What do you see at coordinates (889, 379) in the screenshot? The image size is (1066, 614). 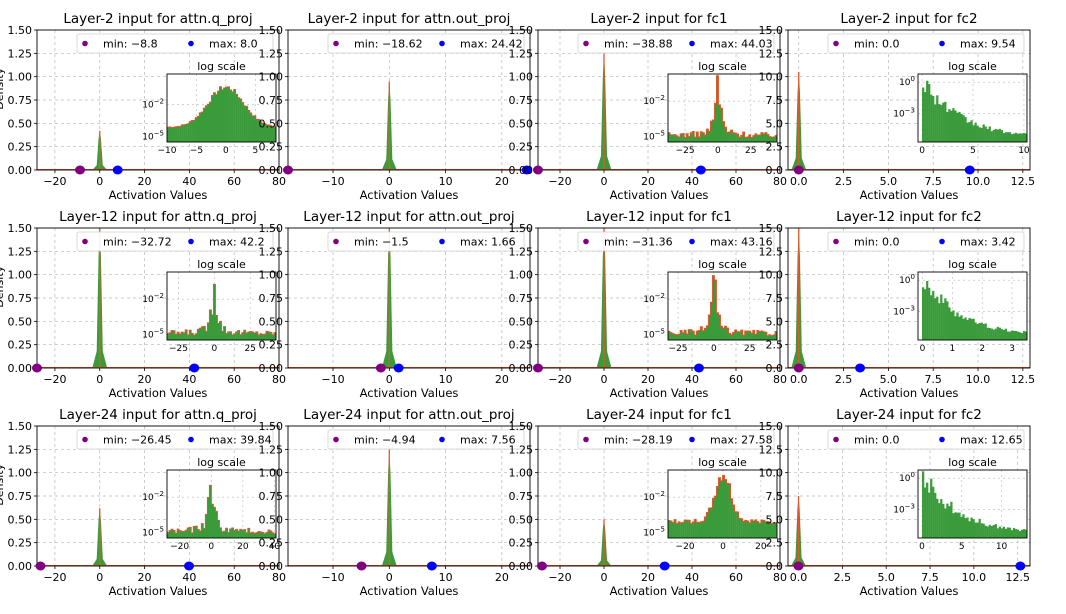 I see `x-tick-label: 5.0` at bounding box center [889, 379].